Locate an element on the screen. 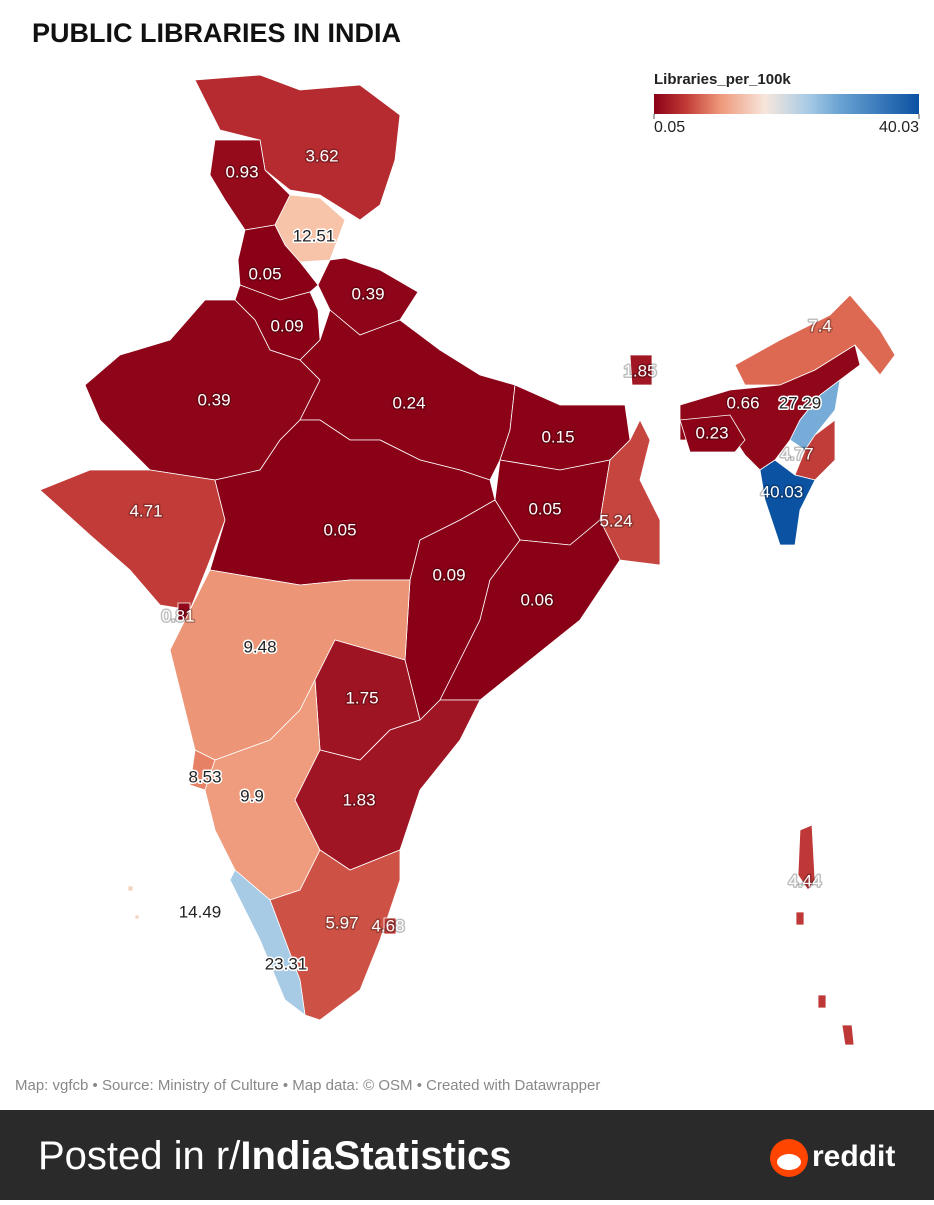 The width and height of the screenshot is (934, 1205). region-label: 1.75 is located at coordinates (361, 697).